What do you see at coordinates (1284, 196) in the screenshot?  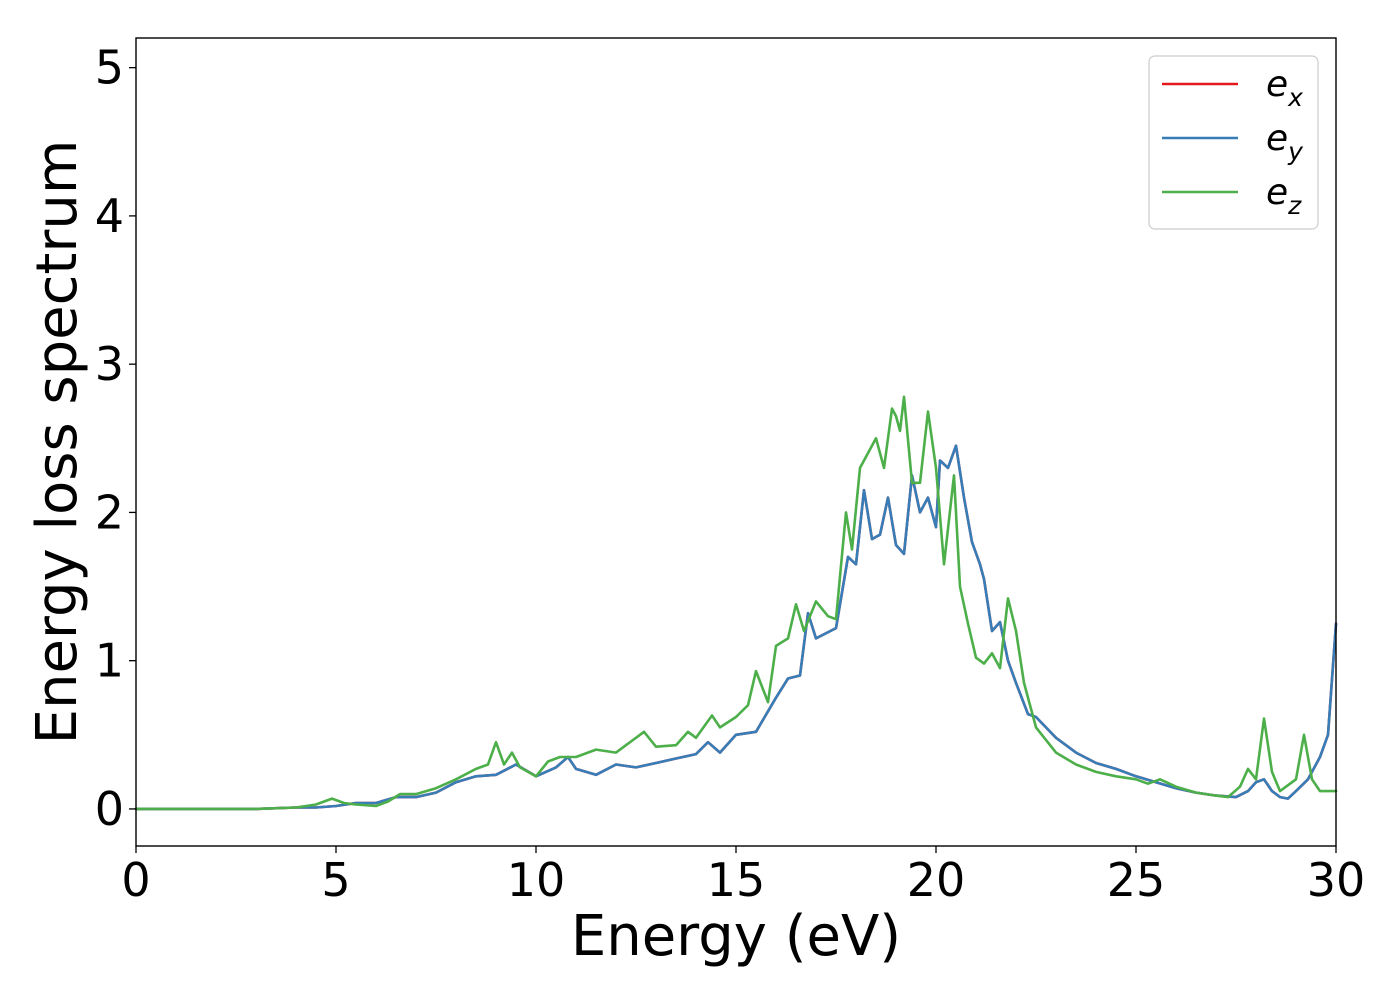 I see `legend-label-ez: ez` at bounding box center [1284, 196].